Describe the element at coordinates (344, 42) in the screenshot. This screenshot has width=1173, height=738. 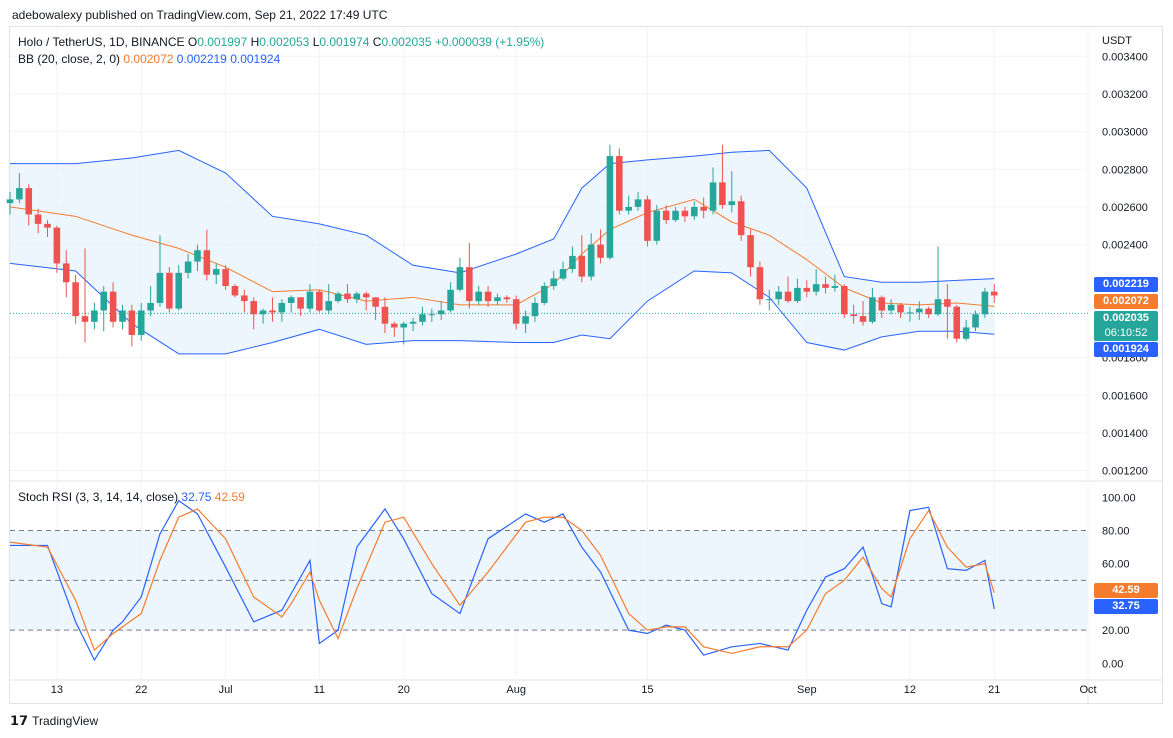
I see `low-value: 0.001974` at that location.